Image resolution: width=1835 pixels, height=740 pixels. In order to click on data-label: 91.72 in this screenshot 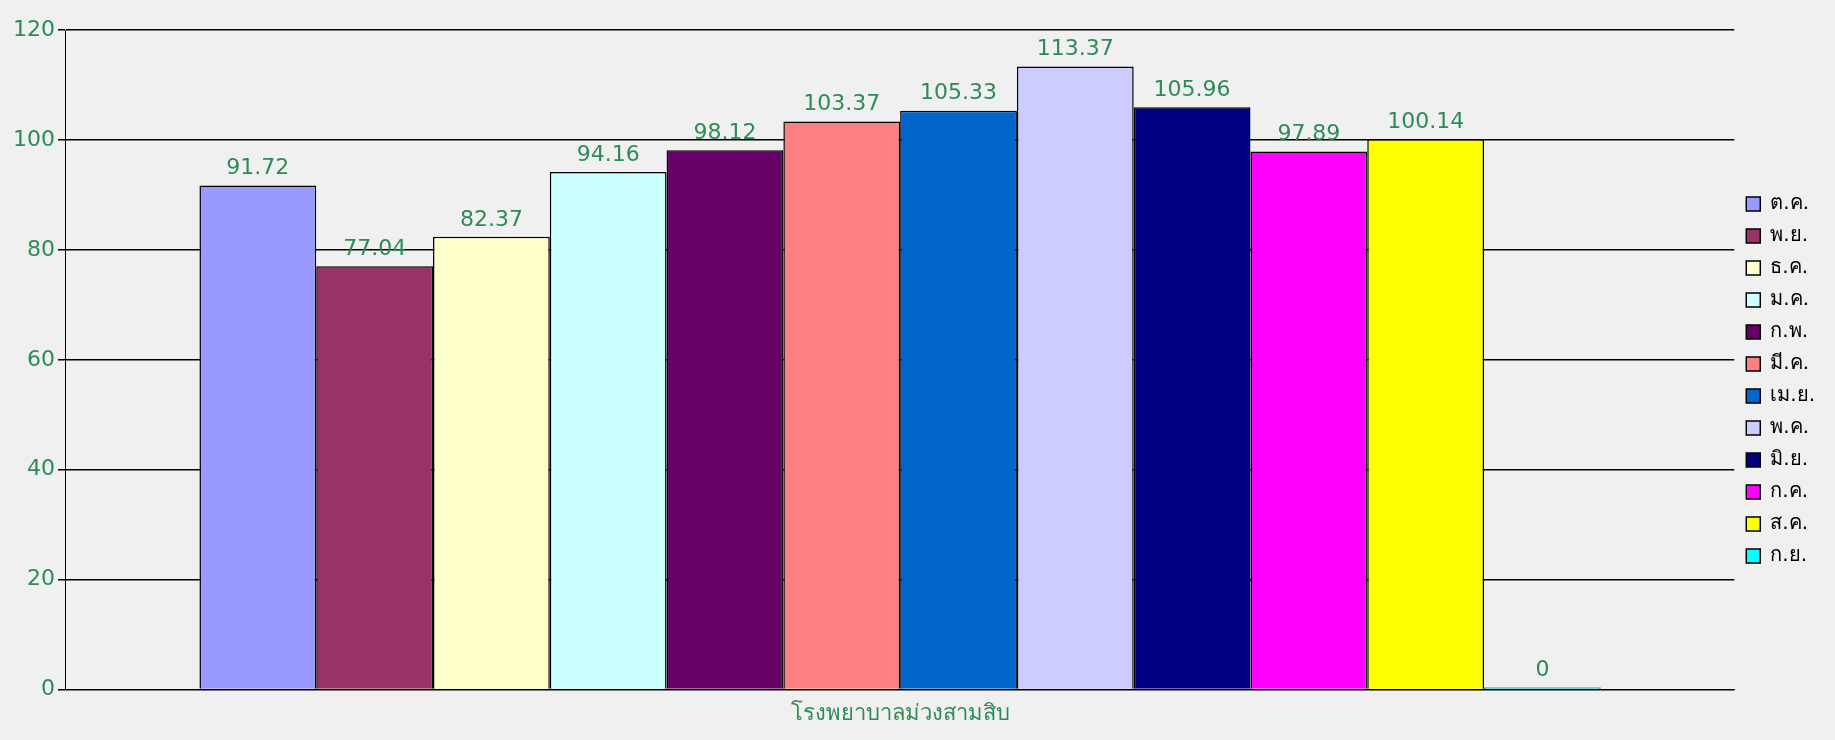, I will do `click(258, 167)`.